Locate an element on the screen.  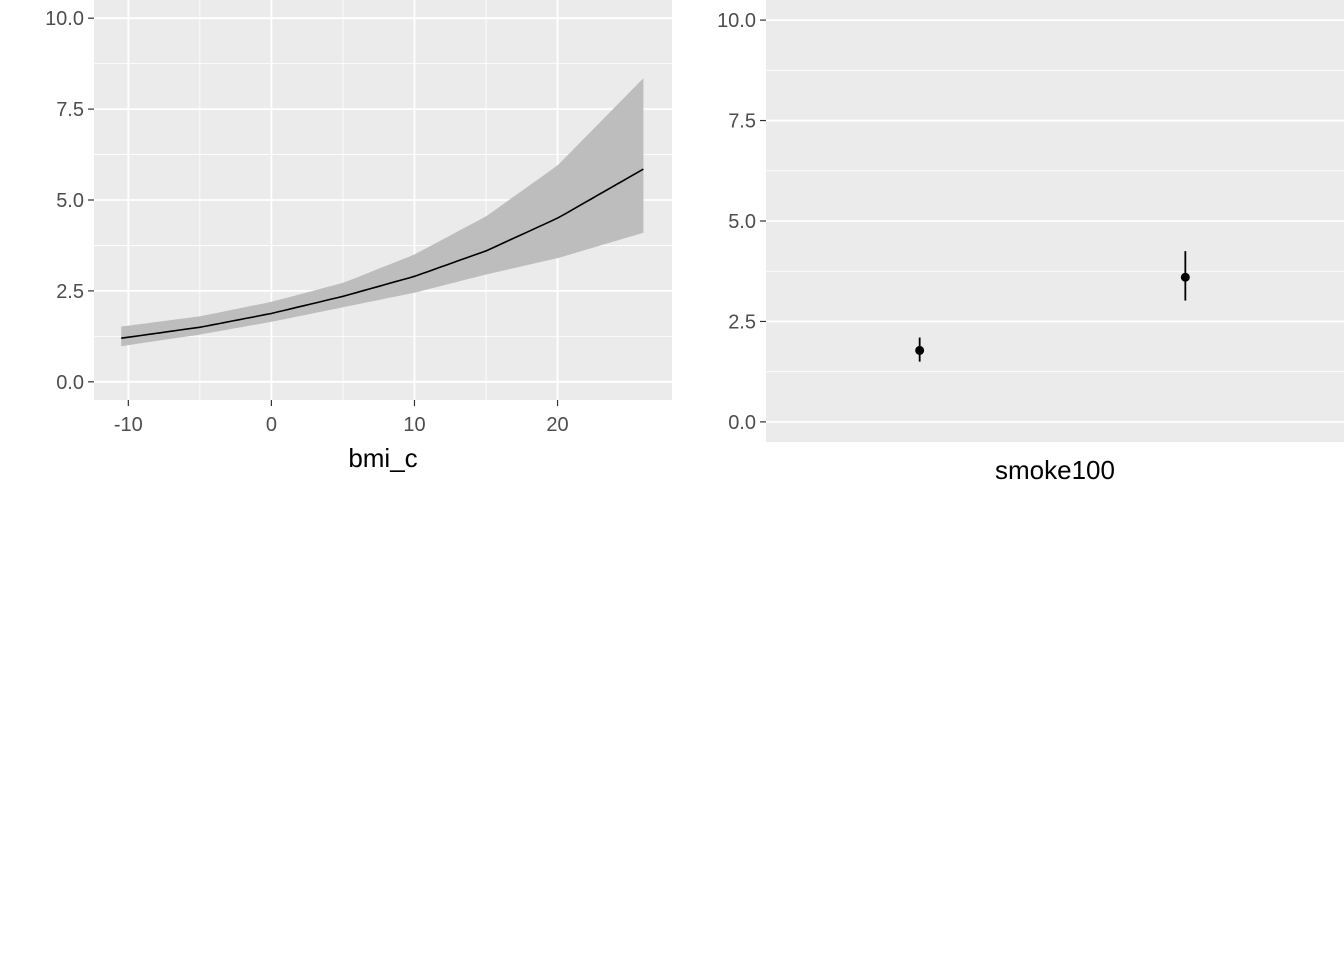
x-tick-label: 0 is located at coordinates (271, 425).